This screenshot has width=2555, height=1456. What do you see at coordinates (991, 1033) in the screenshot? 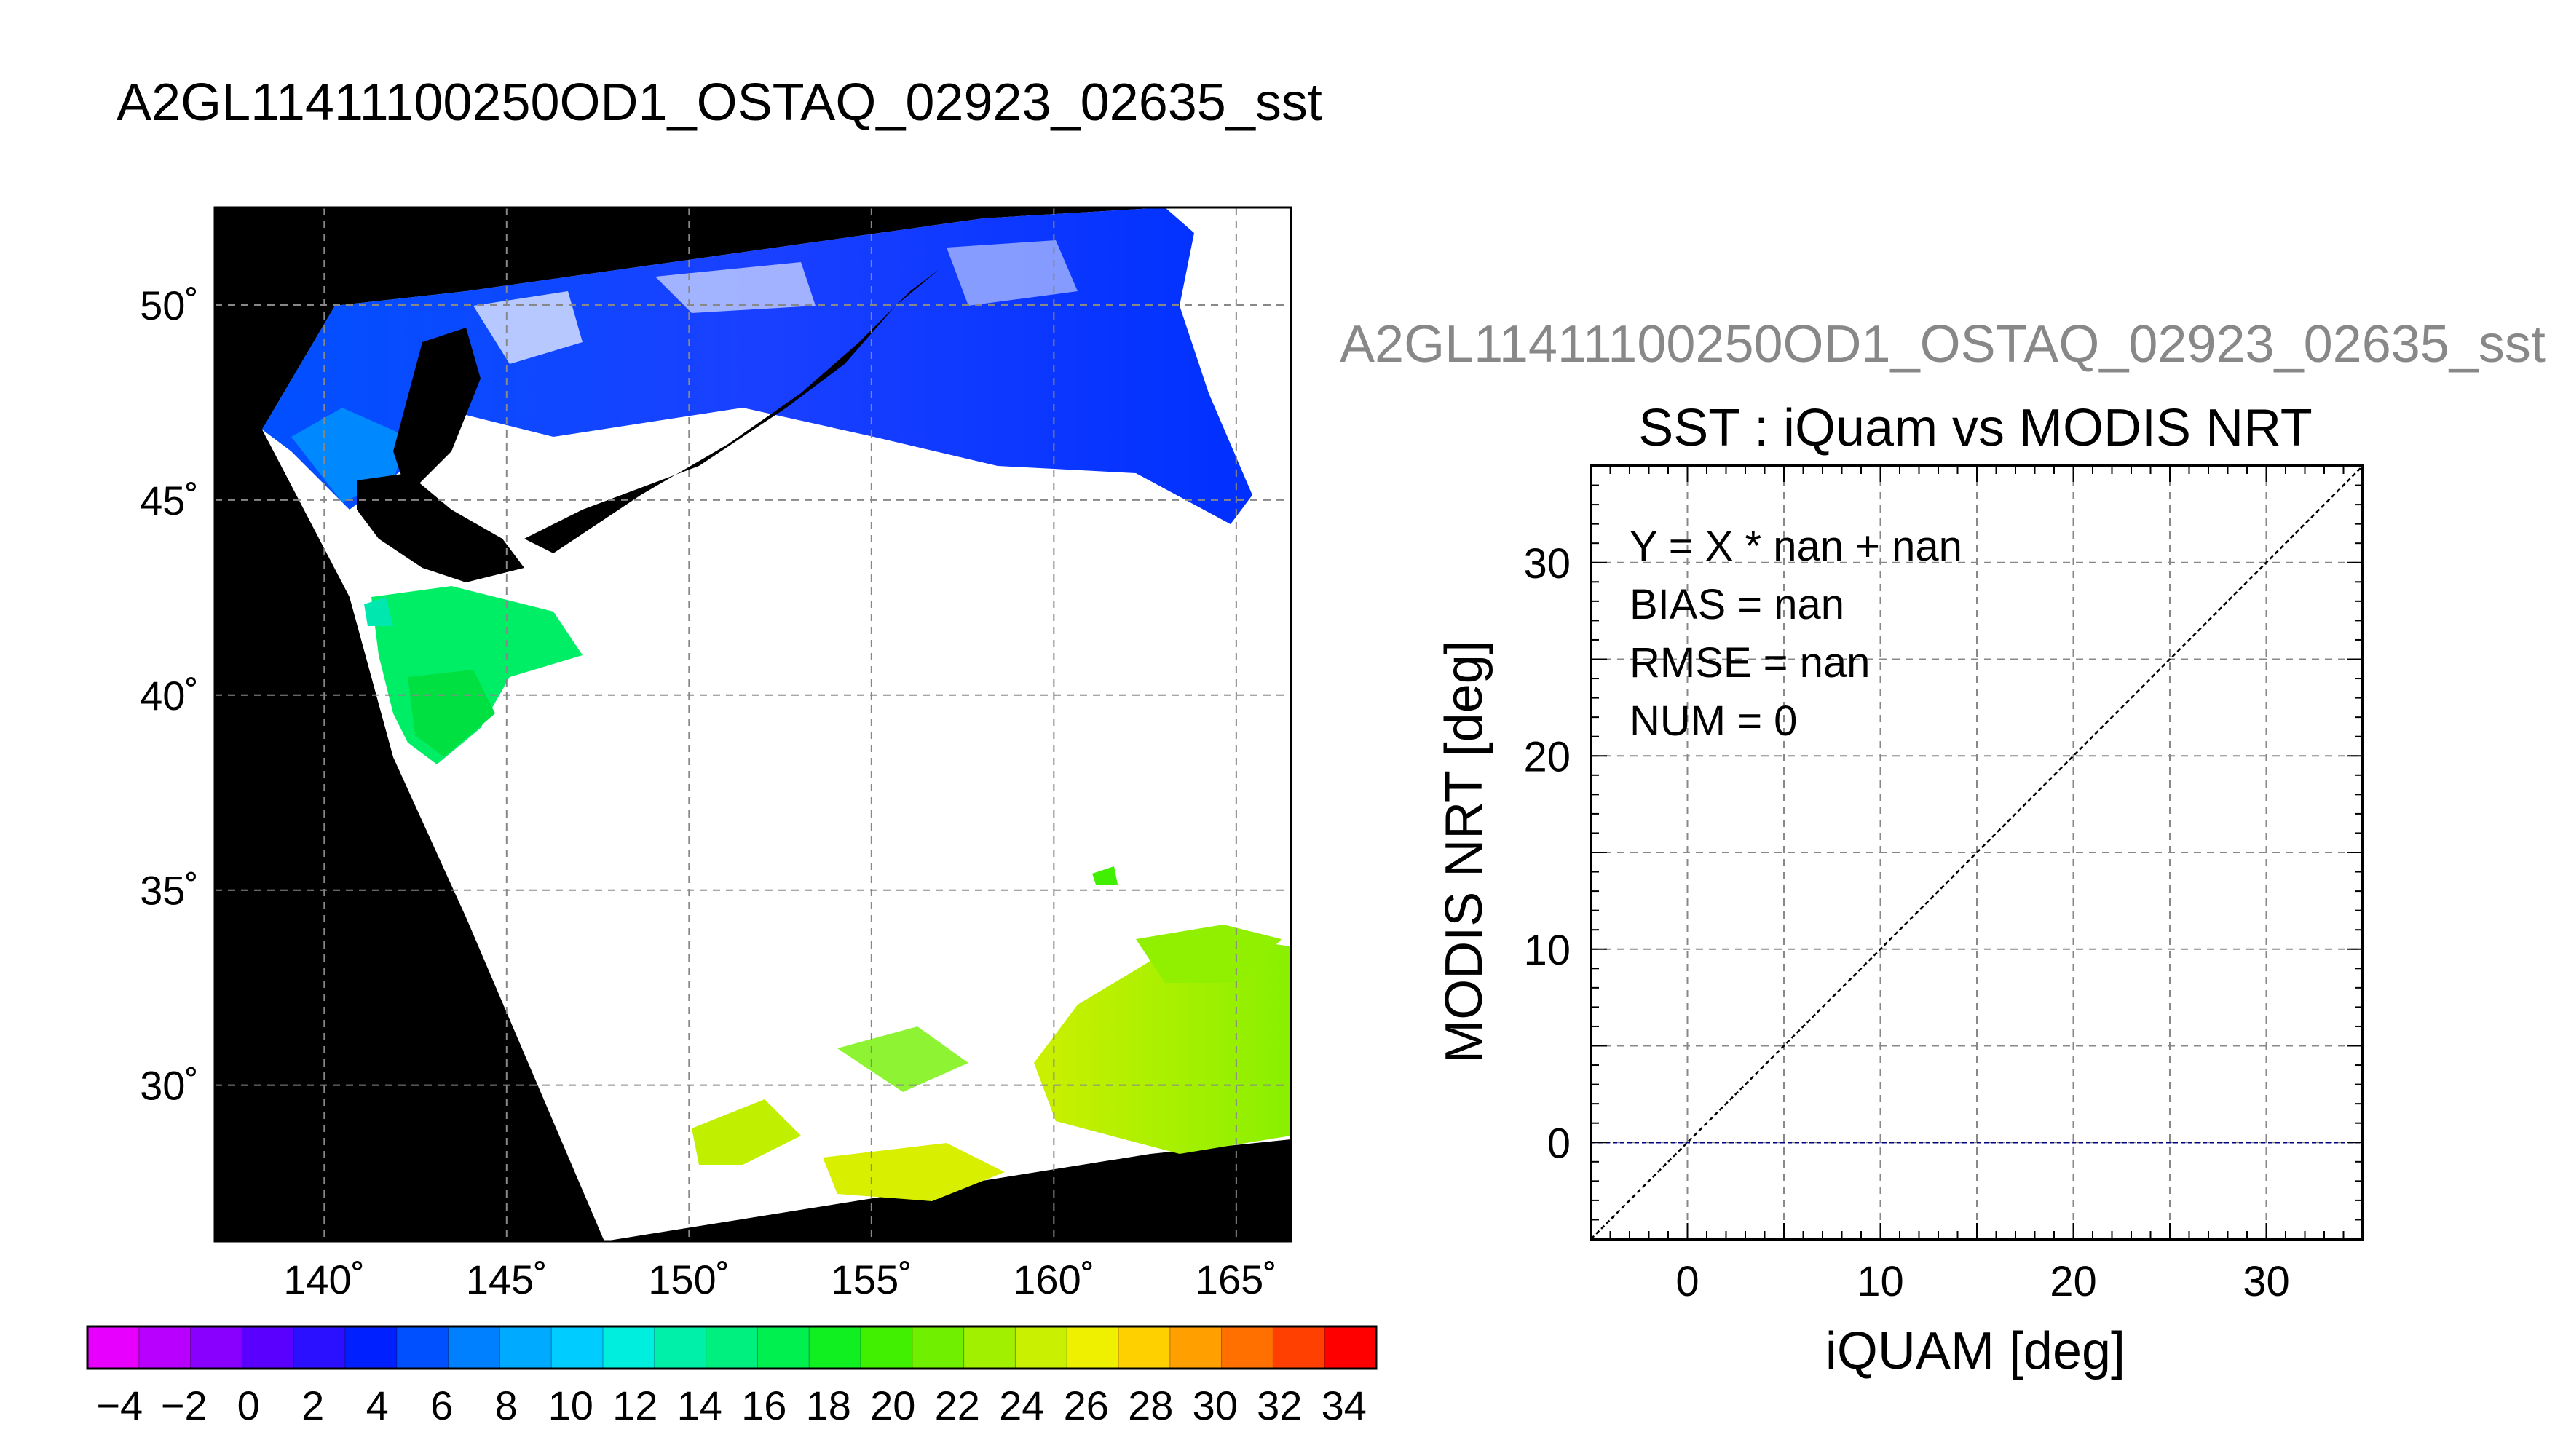
I see `sst-region-south` at bounding box center [991, 1033].